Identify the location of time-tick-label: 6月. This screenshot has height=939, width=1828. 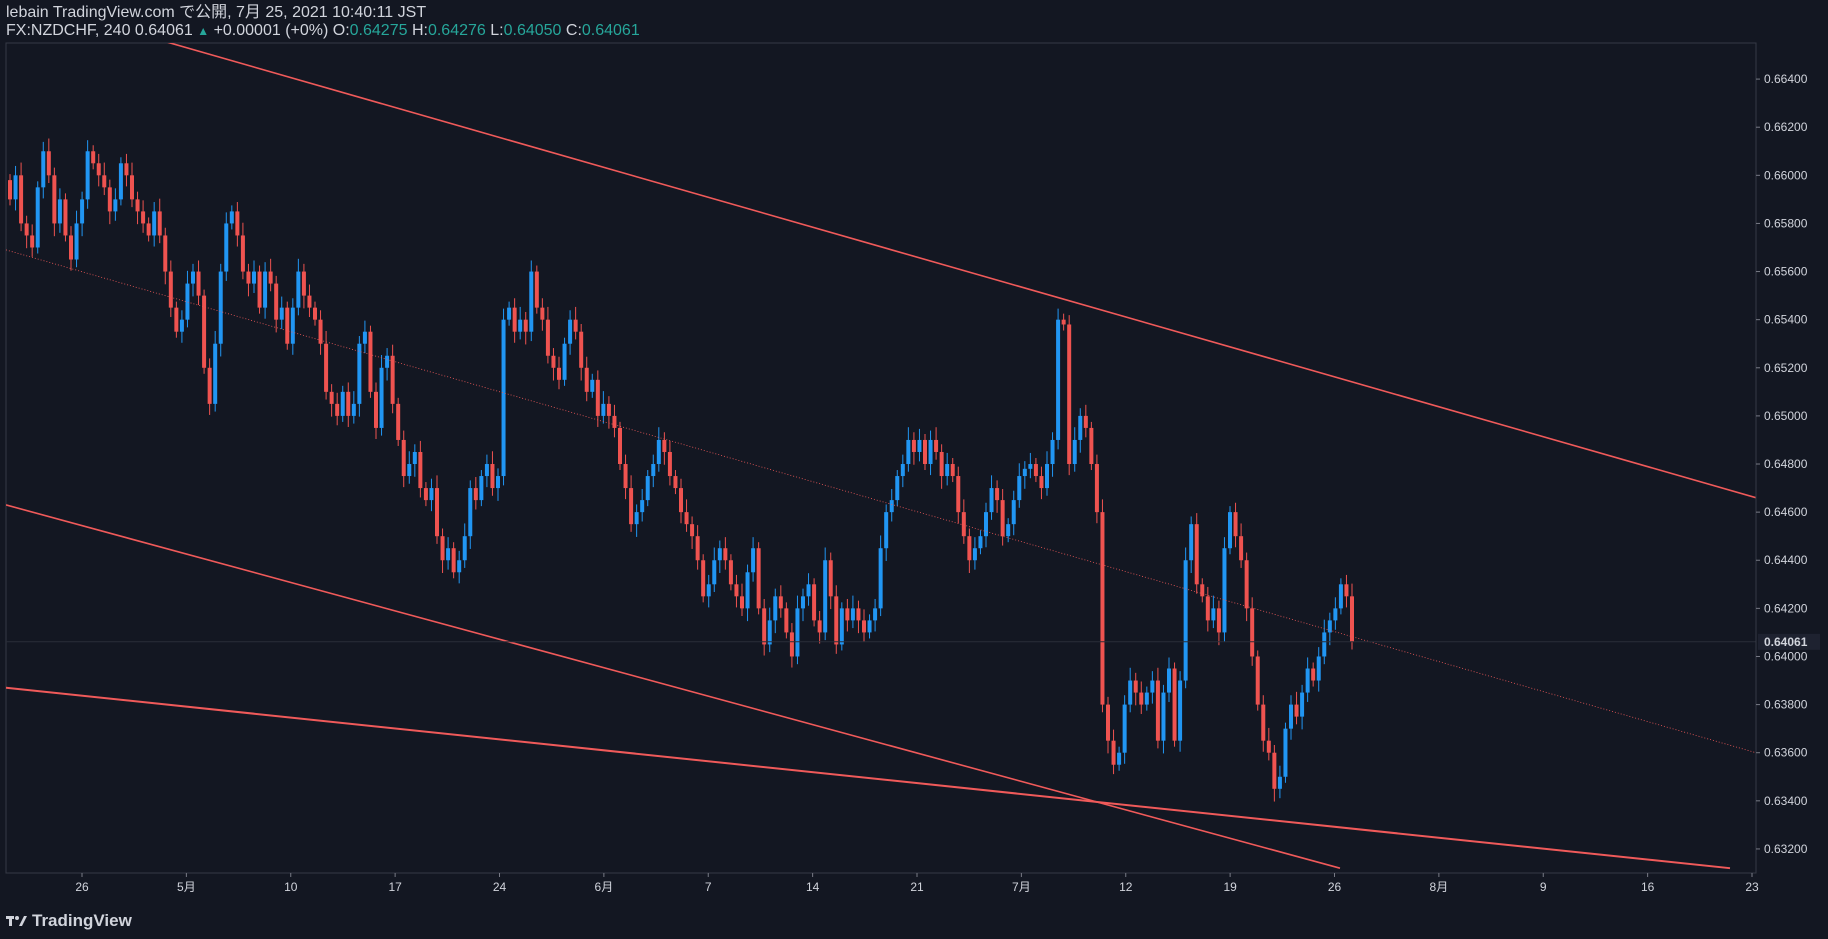
(604, 887).